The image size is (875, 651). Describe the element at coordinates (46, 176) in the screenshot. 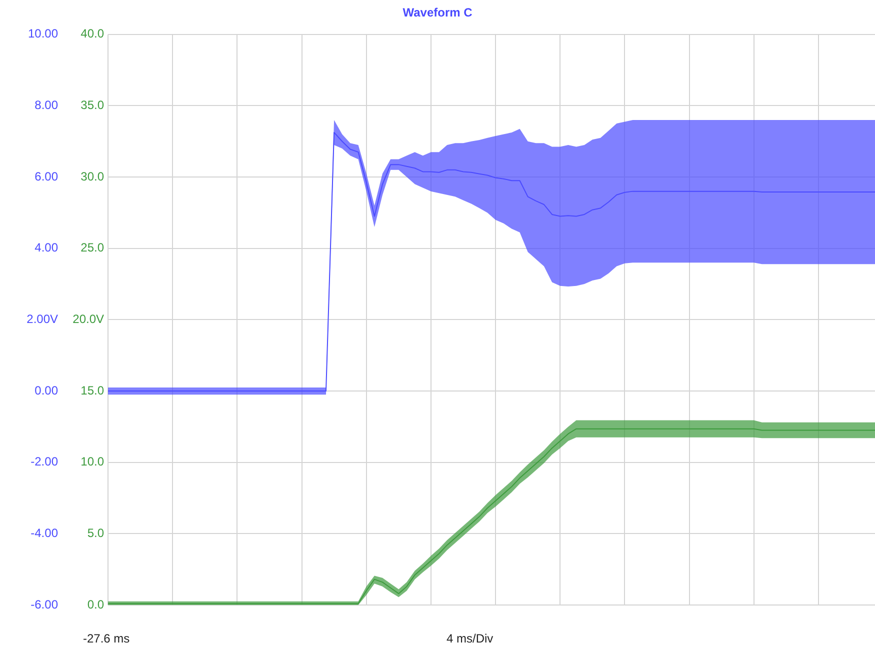

I see `y-tick-label: 6.00` at that location.